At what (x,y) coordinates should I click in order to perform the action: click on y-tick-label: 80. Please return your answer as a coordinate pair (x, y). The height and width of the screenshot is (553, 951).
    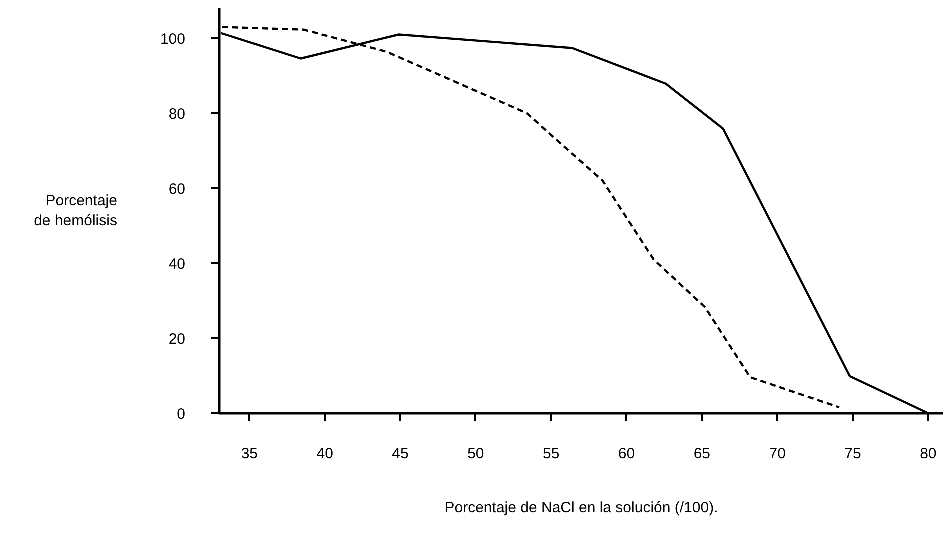
    Looking at the image, I should click on (177, 114).